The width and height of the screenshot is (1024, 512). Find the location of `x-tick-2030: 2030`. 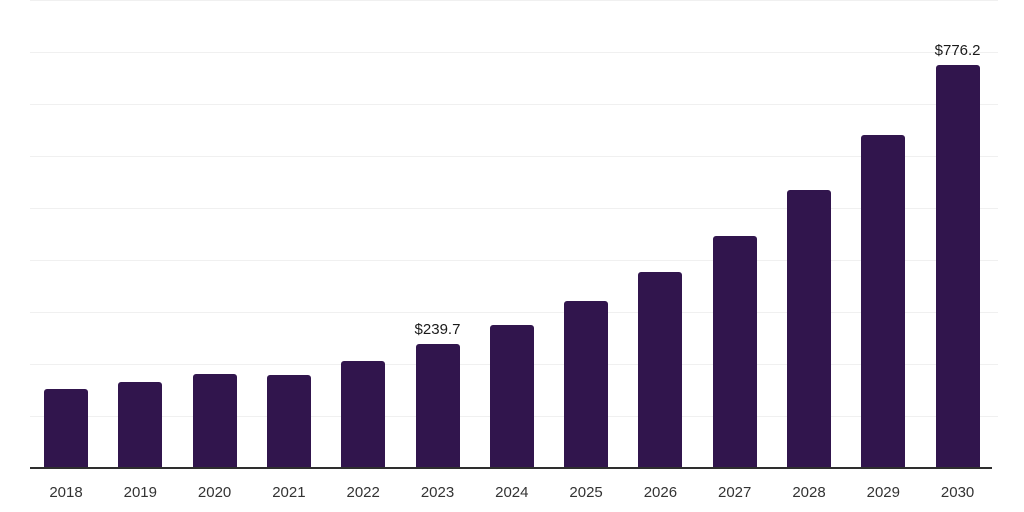

x-tick-2030: 2030 is located at coordinates (957, 492).